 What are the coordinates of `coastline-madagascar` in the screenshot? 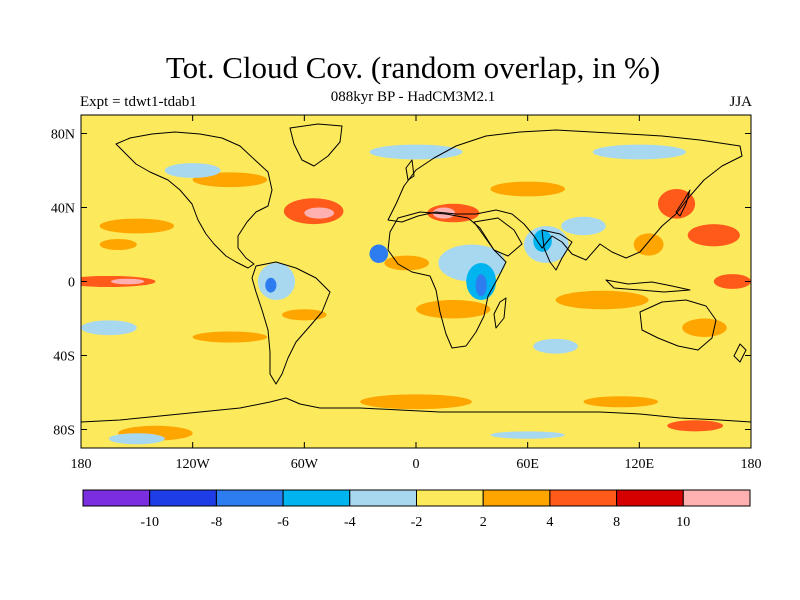 It's located at (500, 313).